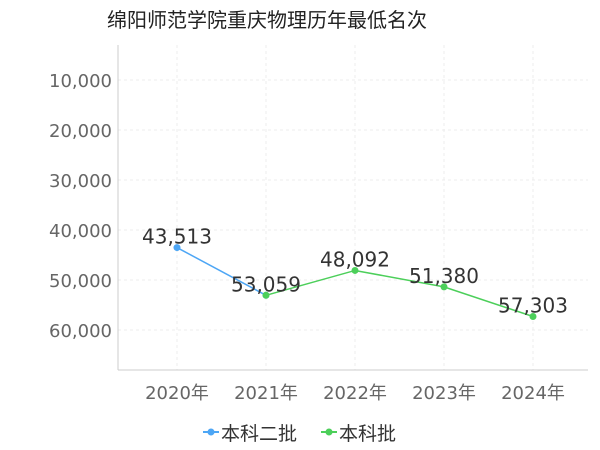 This screenshot has height=450, width=600. Describe the element at coordinates (80, 231) in the screenshot. I see `y-tick-label: 40,000` at that location.